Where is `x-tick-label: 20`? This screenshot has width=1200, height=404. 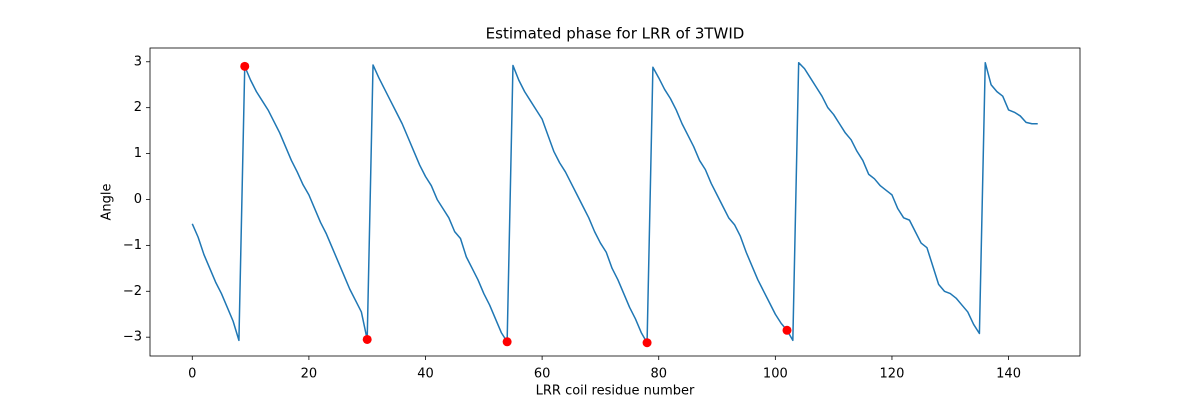
x-tick-label: 20 is located at coordinates (309, 374).